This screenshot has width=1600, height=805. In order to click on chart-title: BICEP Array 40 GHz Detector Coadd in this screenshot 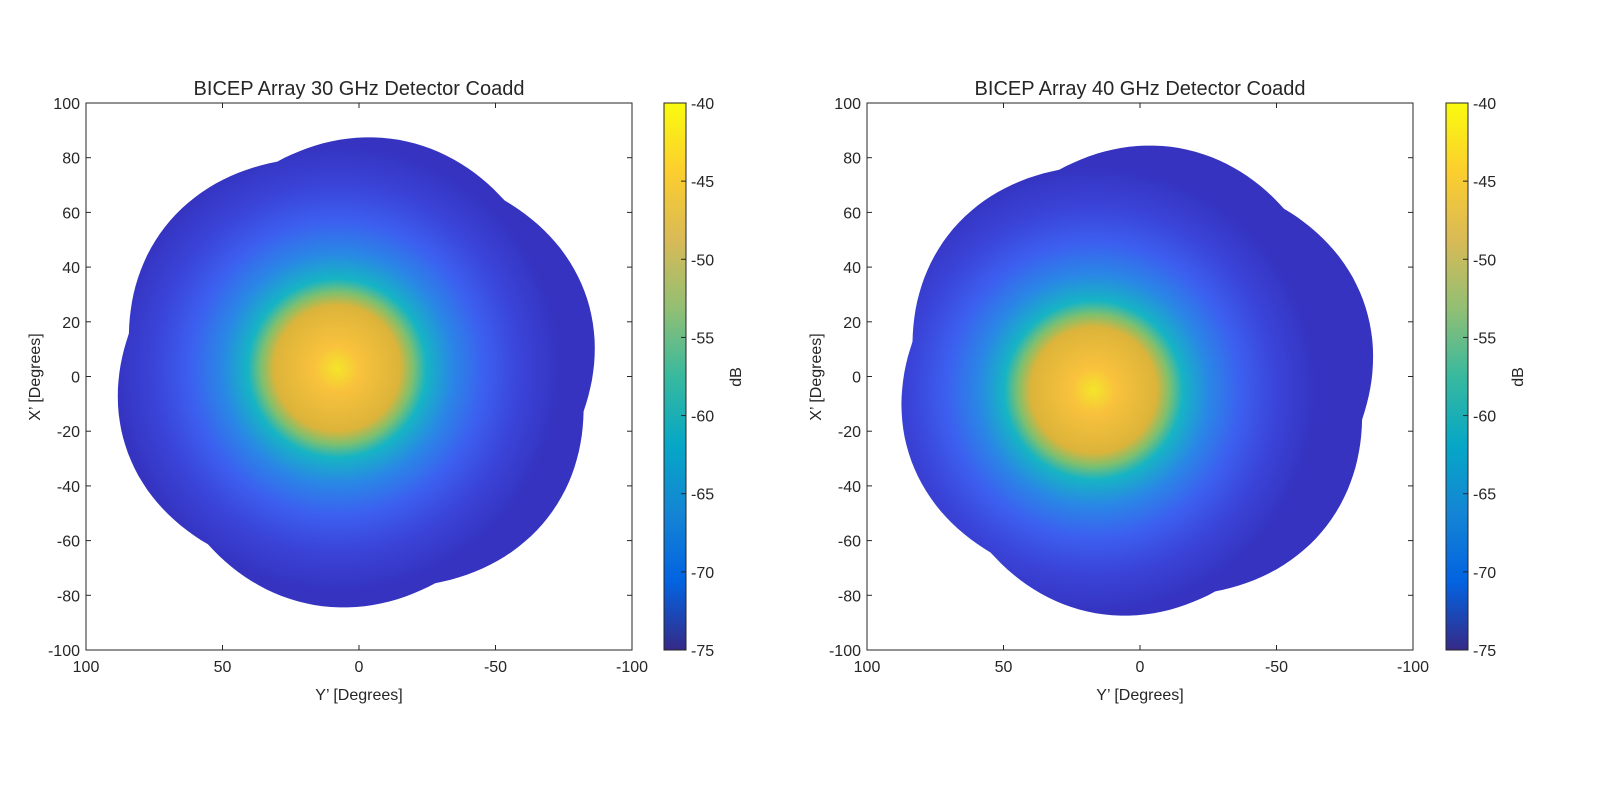, I will do `click(1140, 89)`.